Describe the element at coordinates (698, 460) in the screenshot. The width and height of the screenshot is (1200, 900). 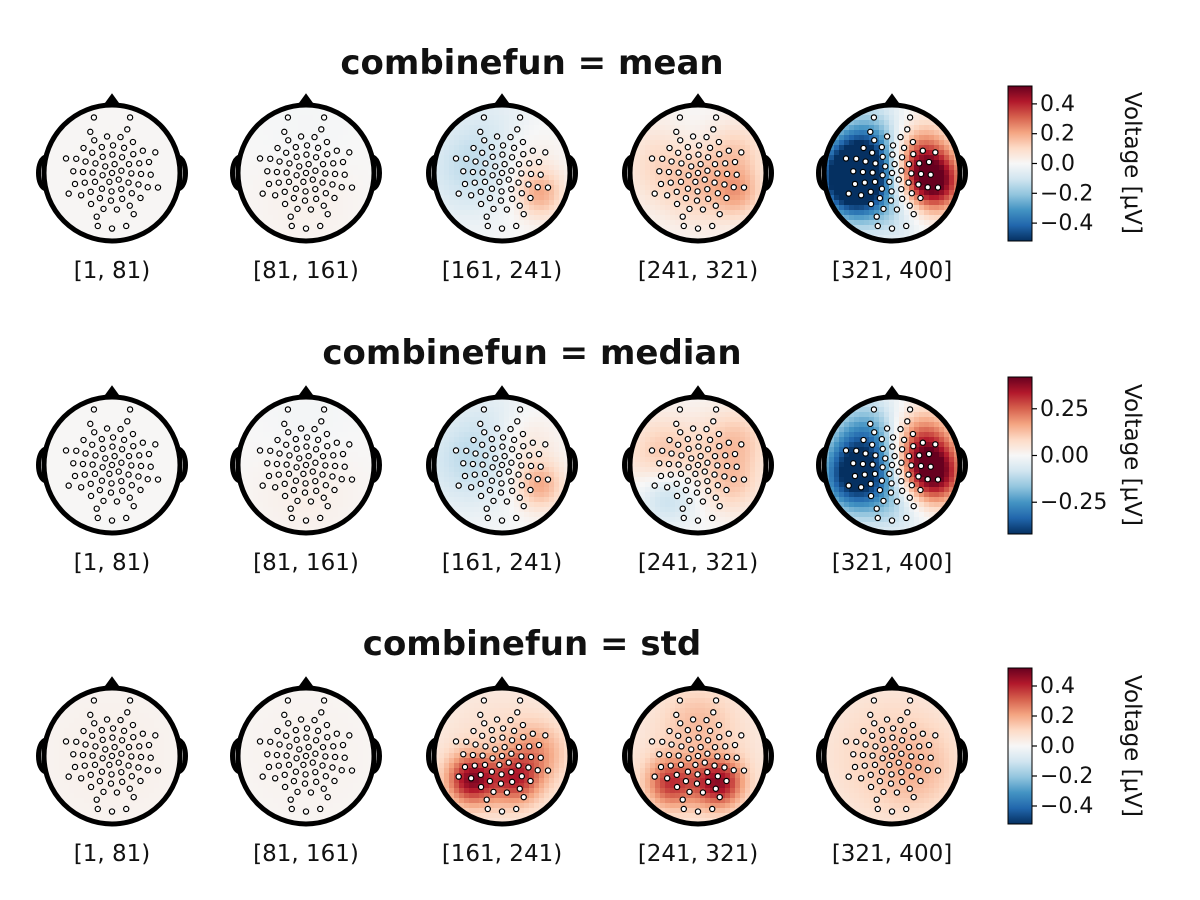
I see `topoplot` at that location.